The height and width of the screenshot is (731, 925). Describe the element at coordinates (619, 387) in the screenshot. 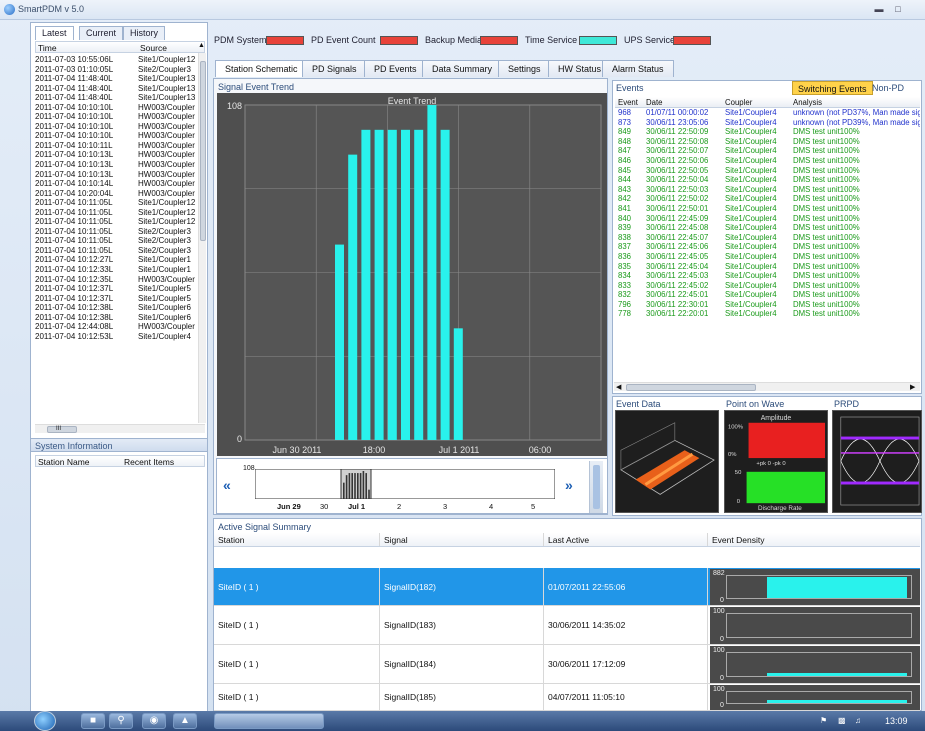

I see `scroll-left-icon: ◀` at that location.